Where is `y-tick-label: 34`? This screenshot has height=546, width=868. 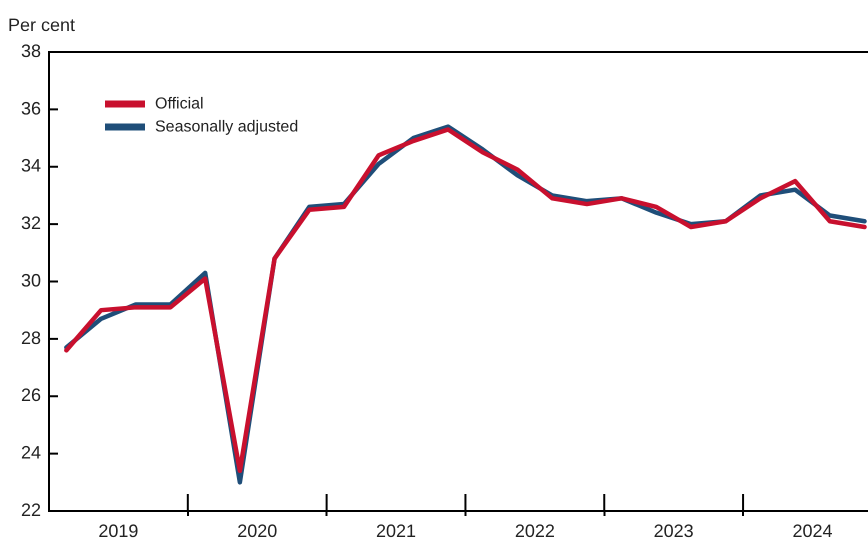 y-tick-label: 34 is located at coordinates (30, 166).